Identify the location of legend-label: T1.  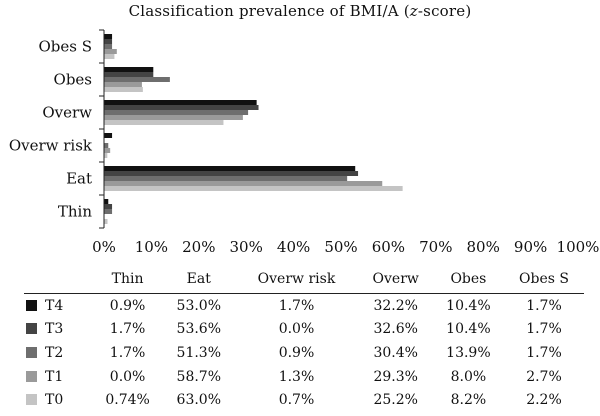
(54, 376).